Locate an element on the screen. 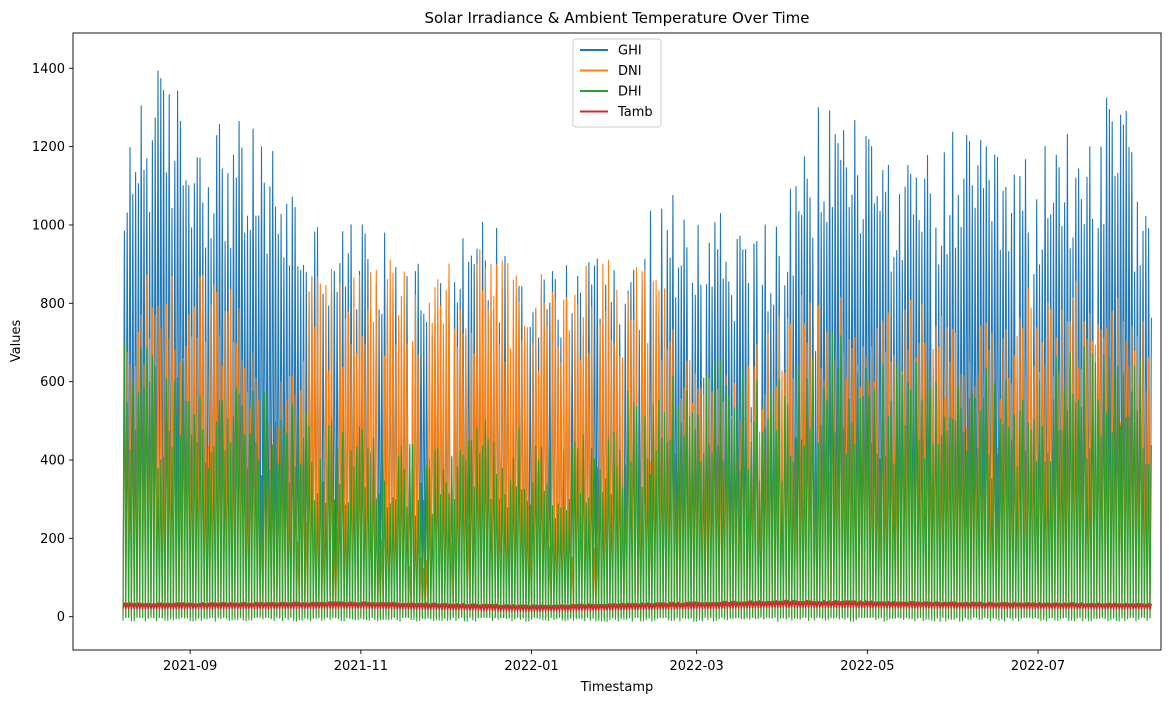 The width and height of the screenshot is (1169, 701). x-tick-label: 2022-05 is located at coordinates (867, 666).